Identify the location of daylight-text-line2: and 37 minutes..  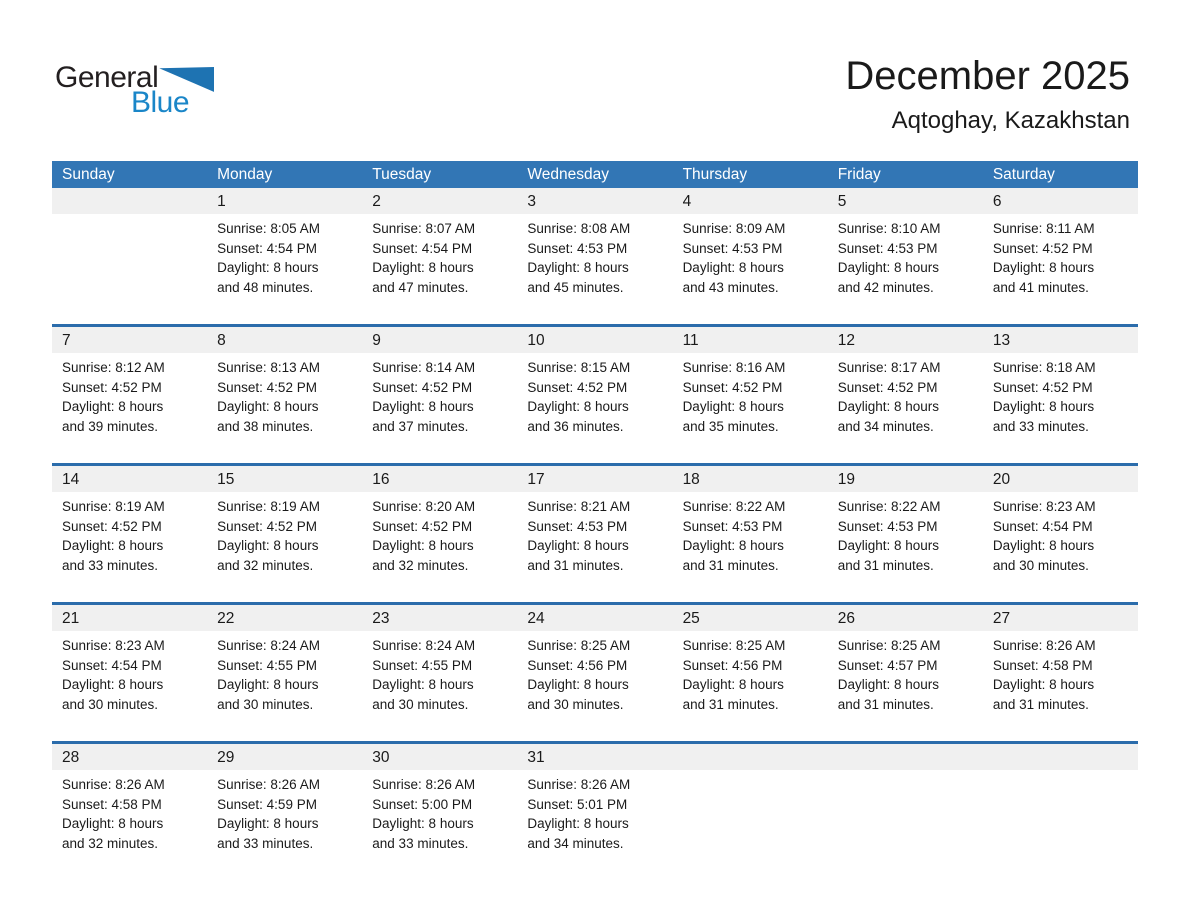
(420, 426).